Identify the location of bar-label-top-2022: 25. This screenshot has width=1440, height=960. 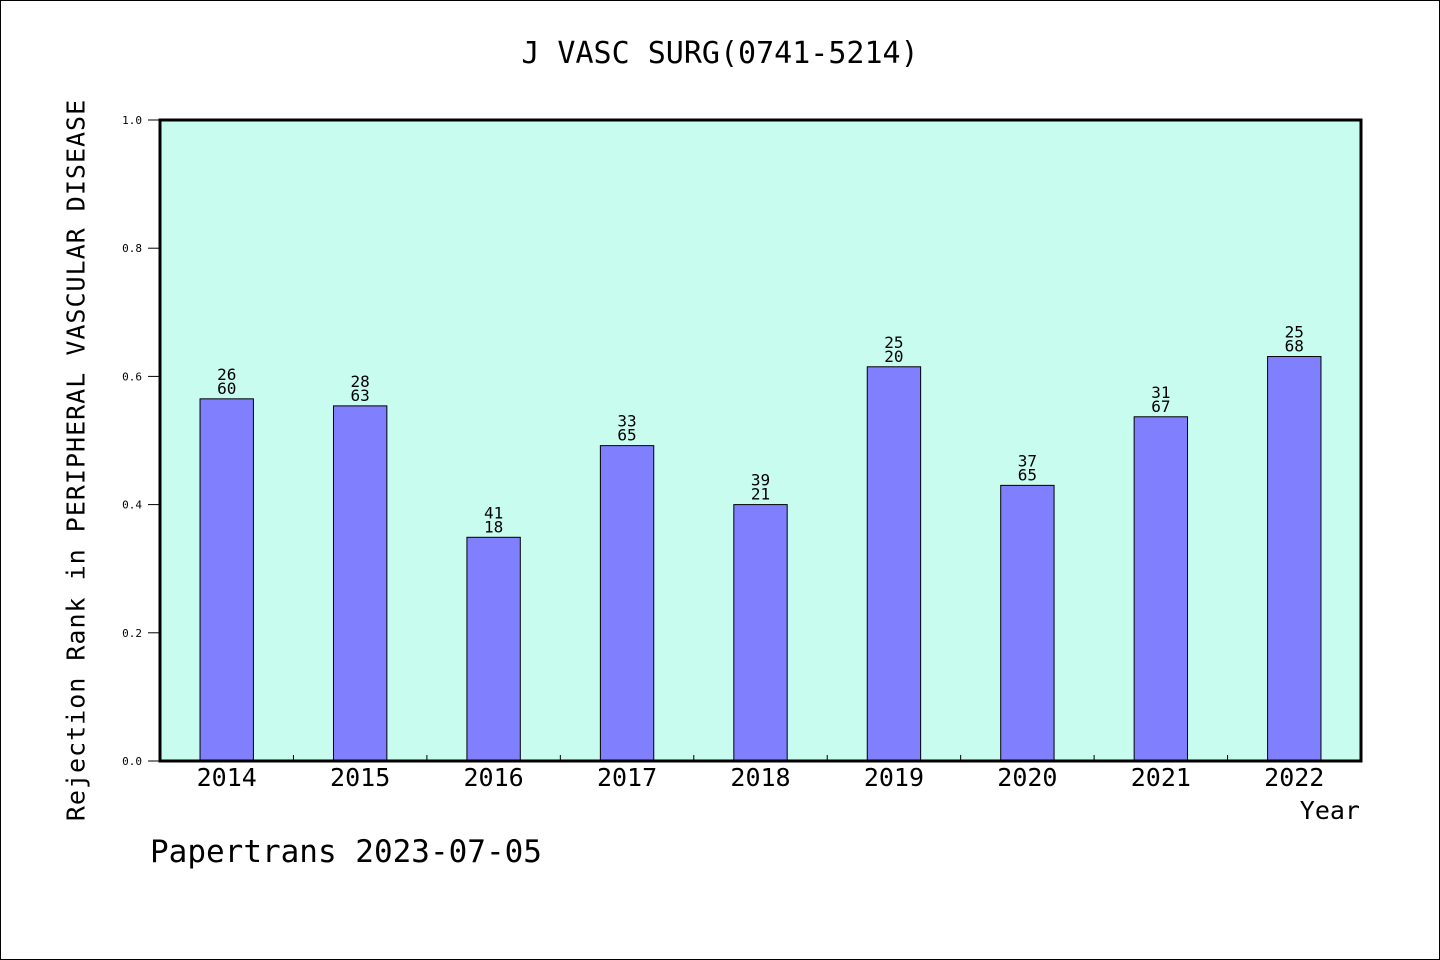
(1294, 332).